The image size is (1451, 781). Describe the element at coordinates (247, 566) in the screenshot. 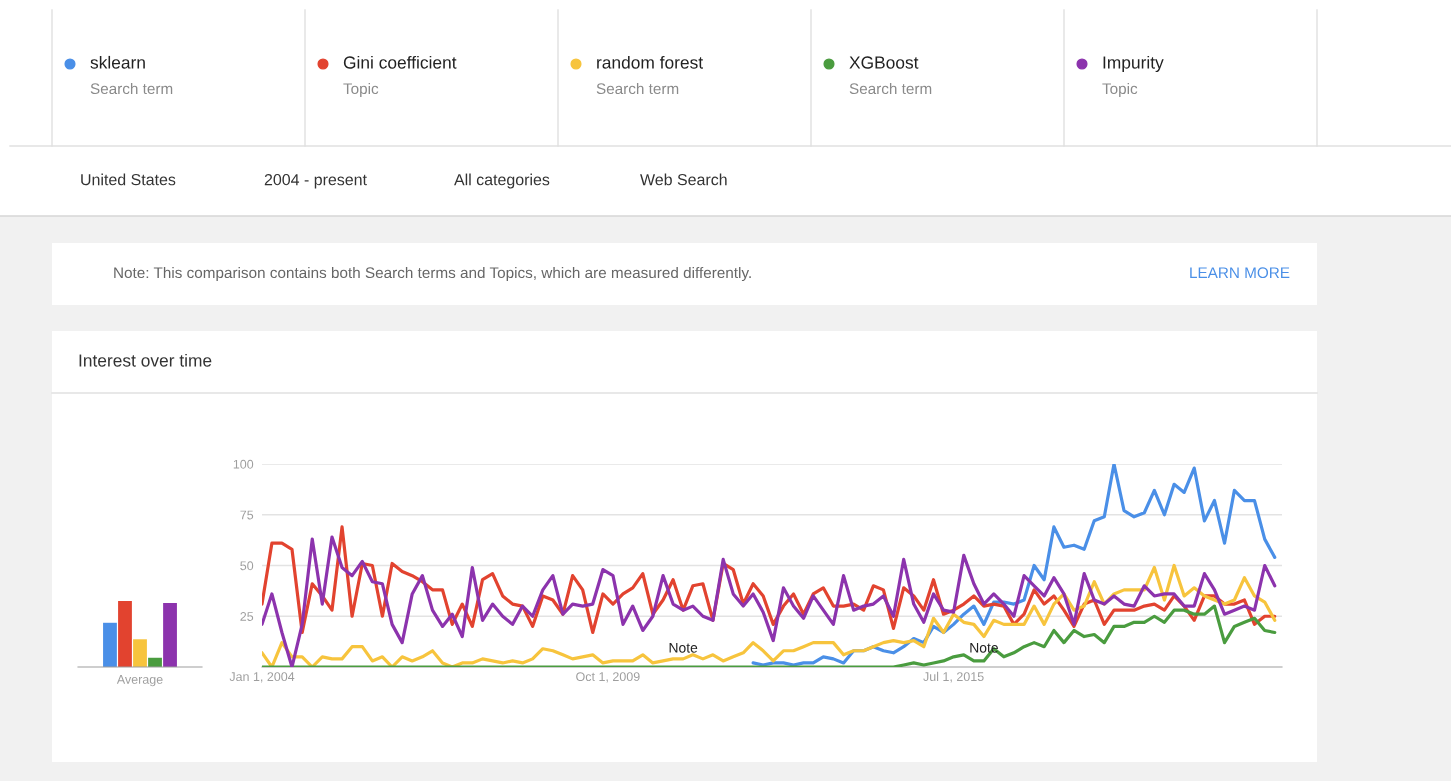

I see `y-tick-label: 50` at that location.